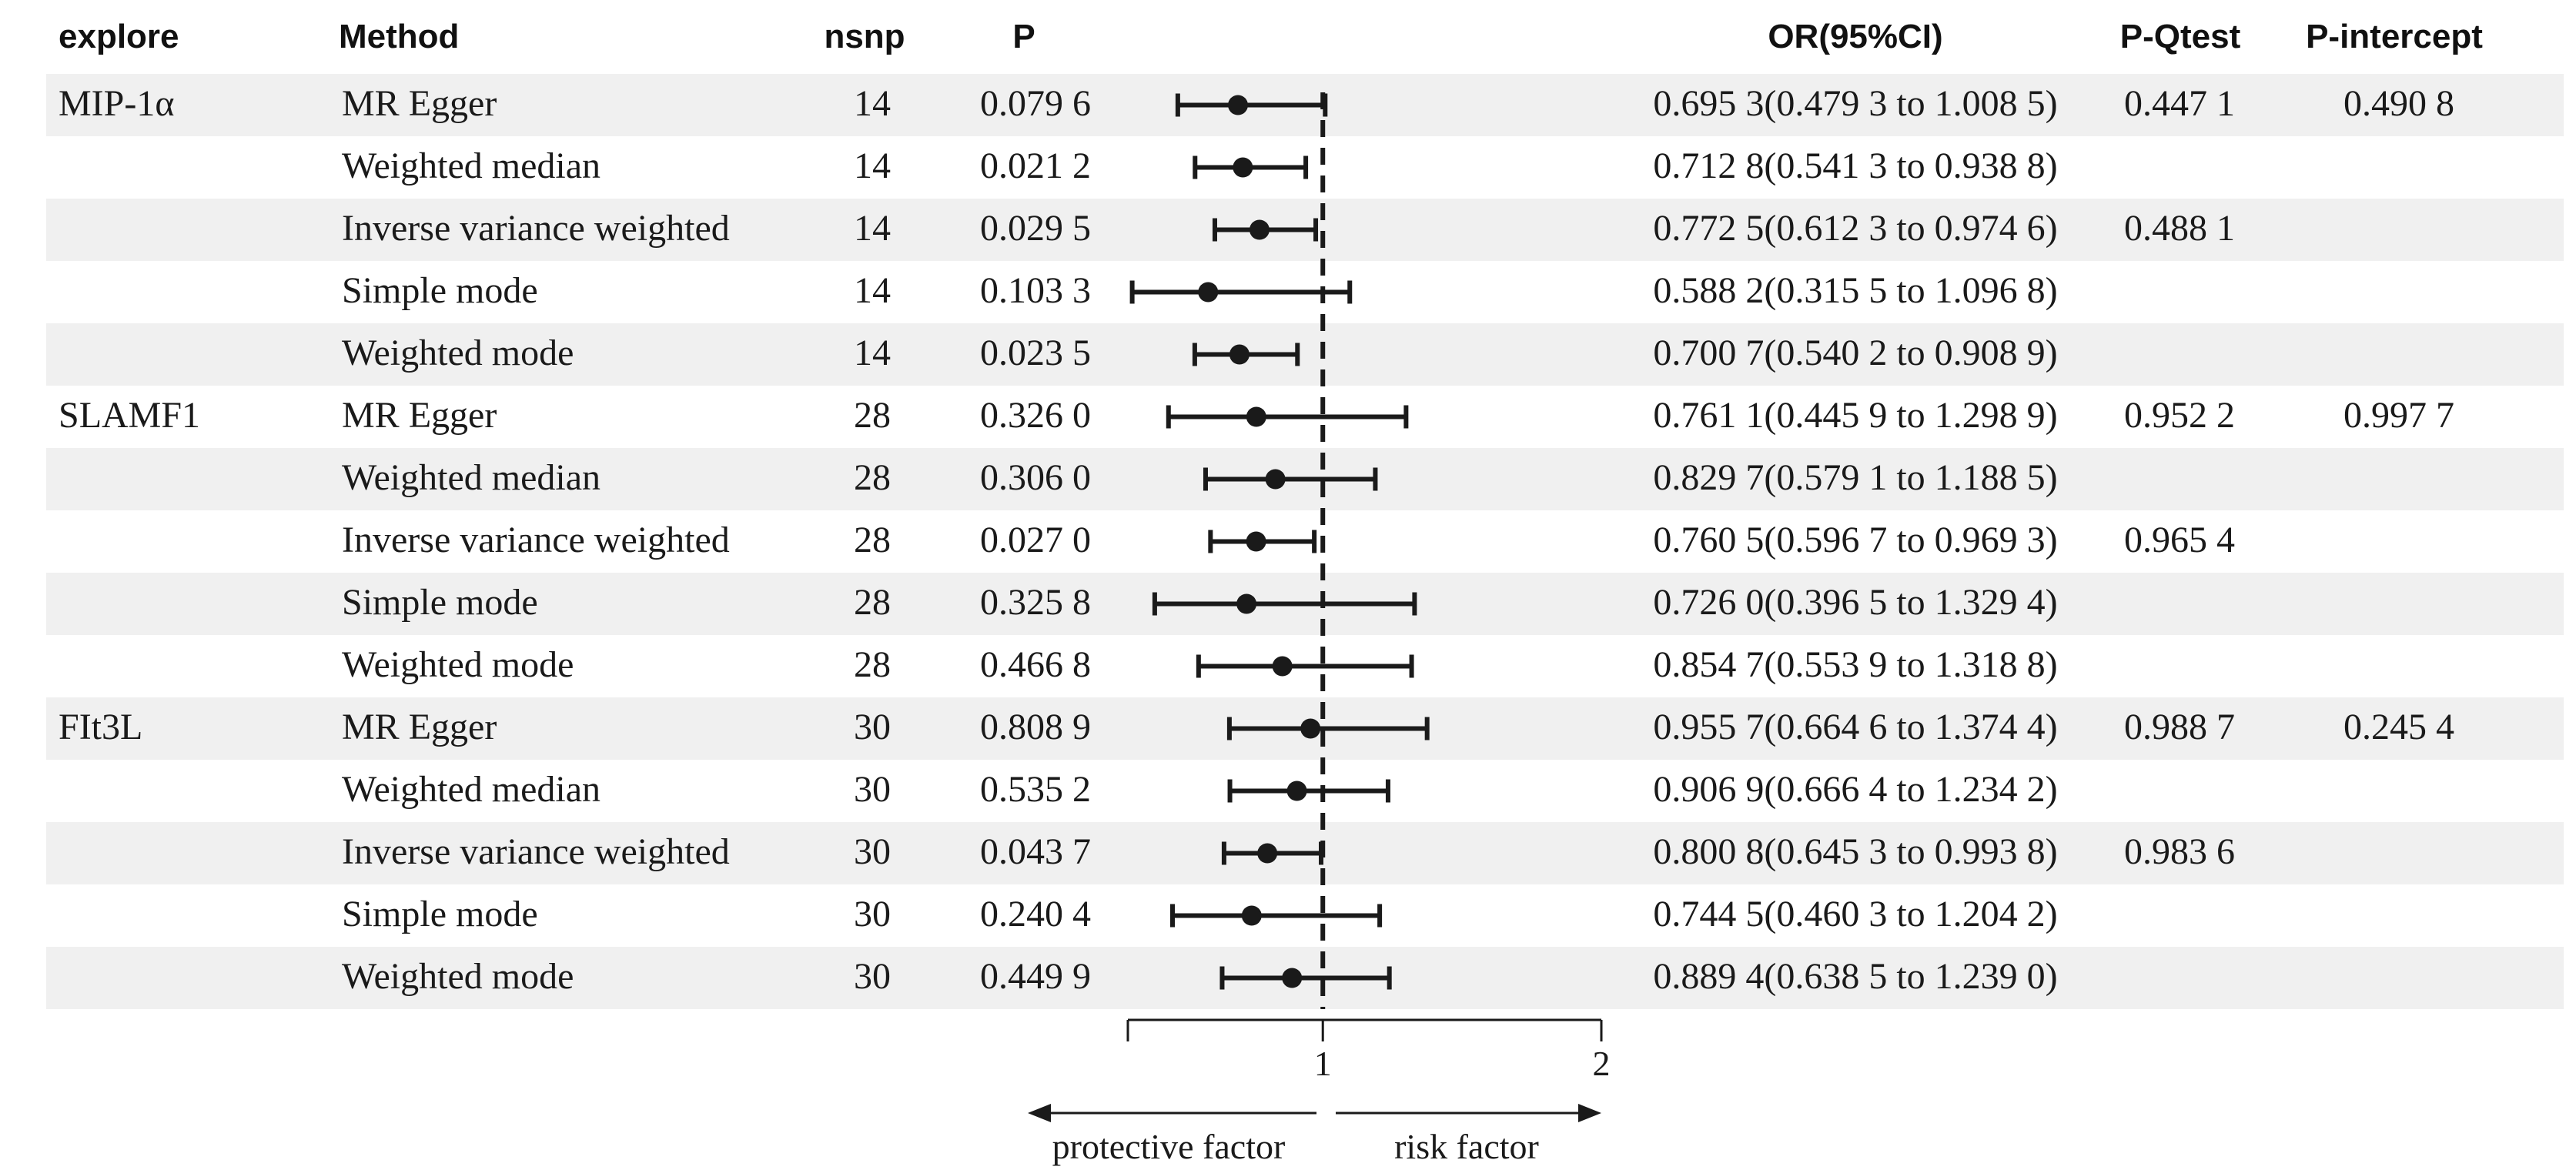  What do you see at coordinates (1855, 977) in the screenshot?
I see `cell-or-ci: 0.889 4(0.638 5 to 1.239 0)` at bounding box center [1855, 977].